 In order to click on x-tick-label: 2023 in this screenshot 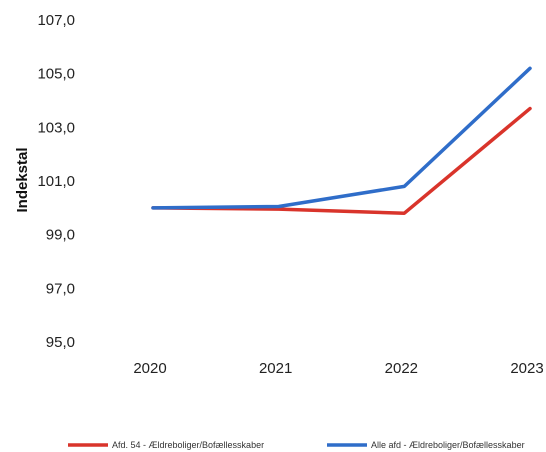, I will do `click(526, 368)`.